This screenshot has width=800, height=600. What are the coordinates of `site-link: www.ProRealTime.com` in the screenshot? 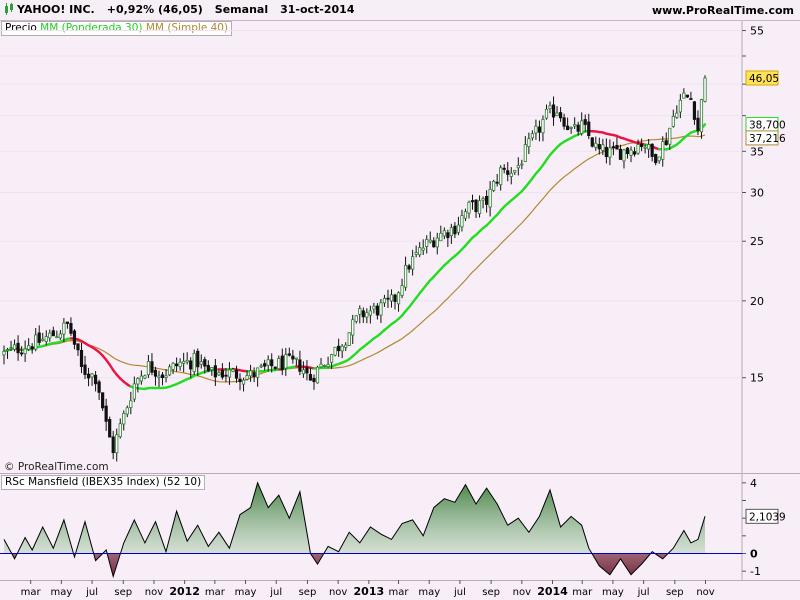 It's located at (722, 10).